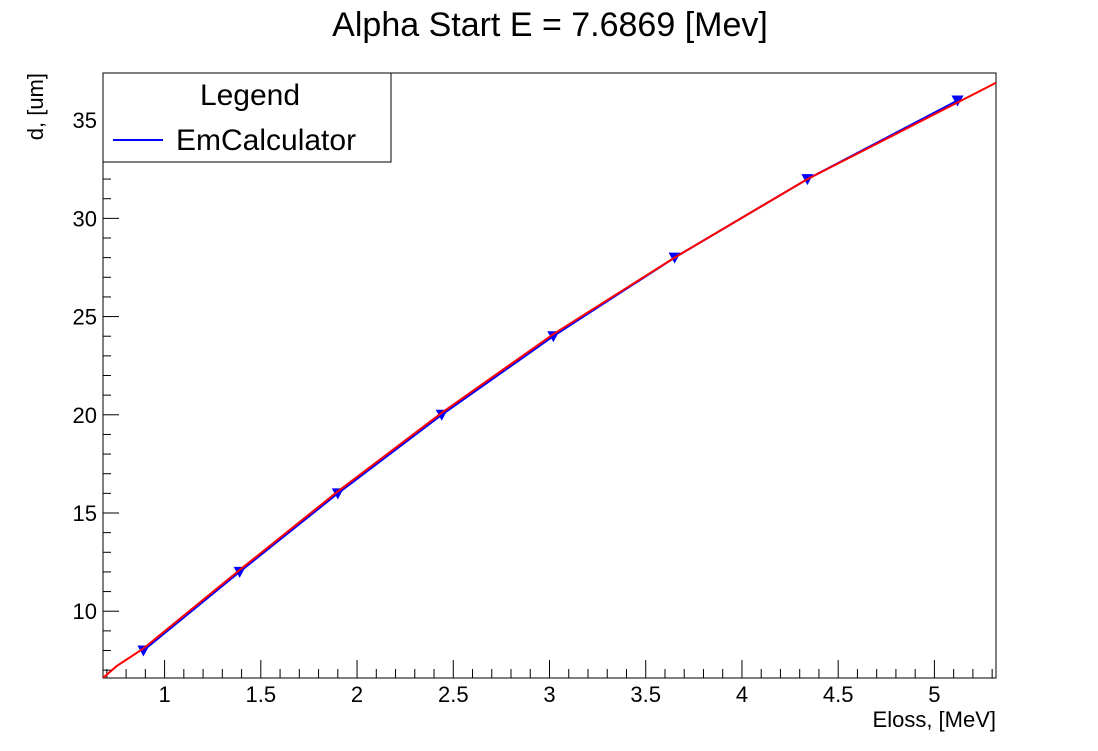 The height and width of the screenshot is (751, 1098). What do you see at coordinates (742, 694) in the screenshot?
I see `x-tick-label: 4` at bounding box center [742, 694].